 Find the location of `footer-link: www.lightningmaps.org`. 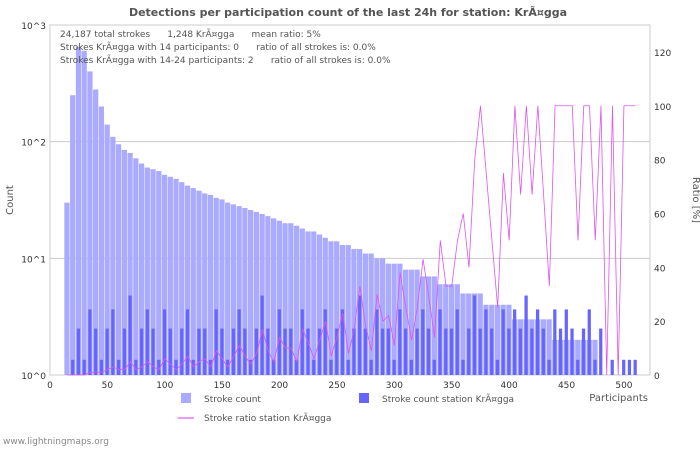

footer-link: www.lightningmaps.org is located at coordinates (56, 442).